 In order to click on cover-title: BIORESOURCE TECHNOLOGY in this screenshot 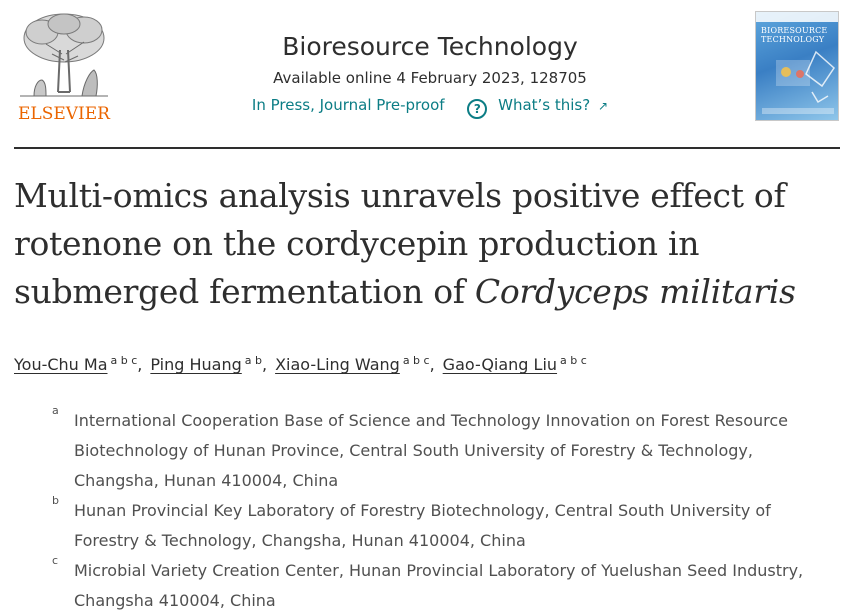, I will do `click(794, 35)`.